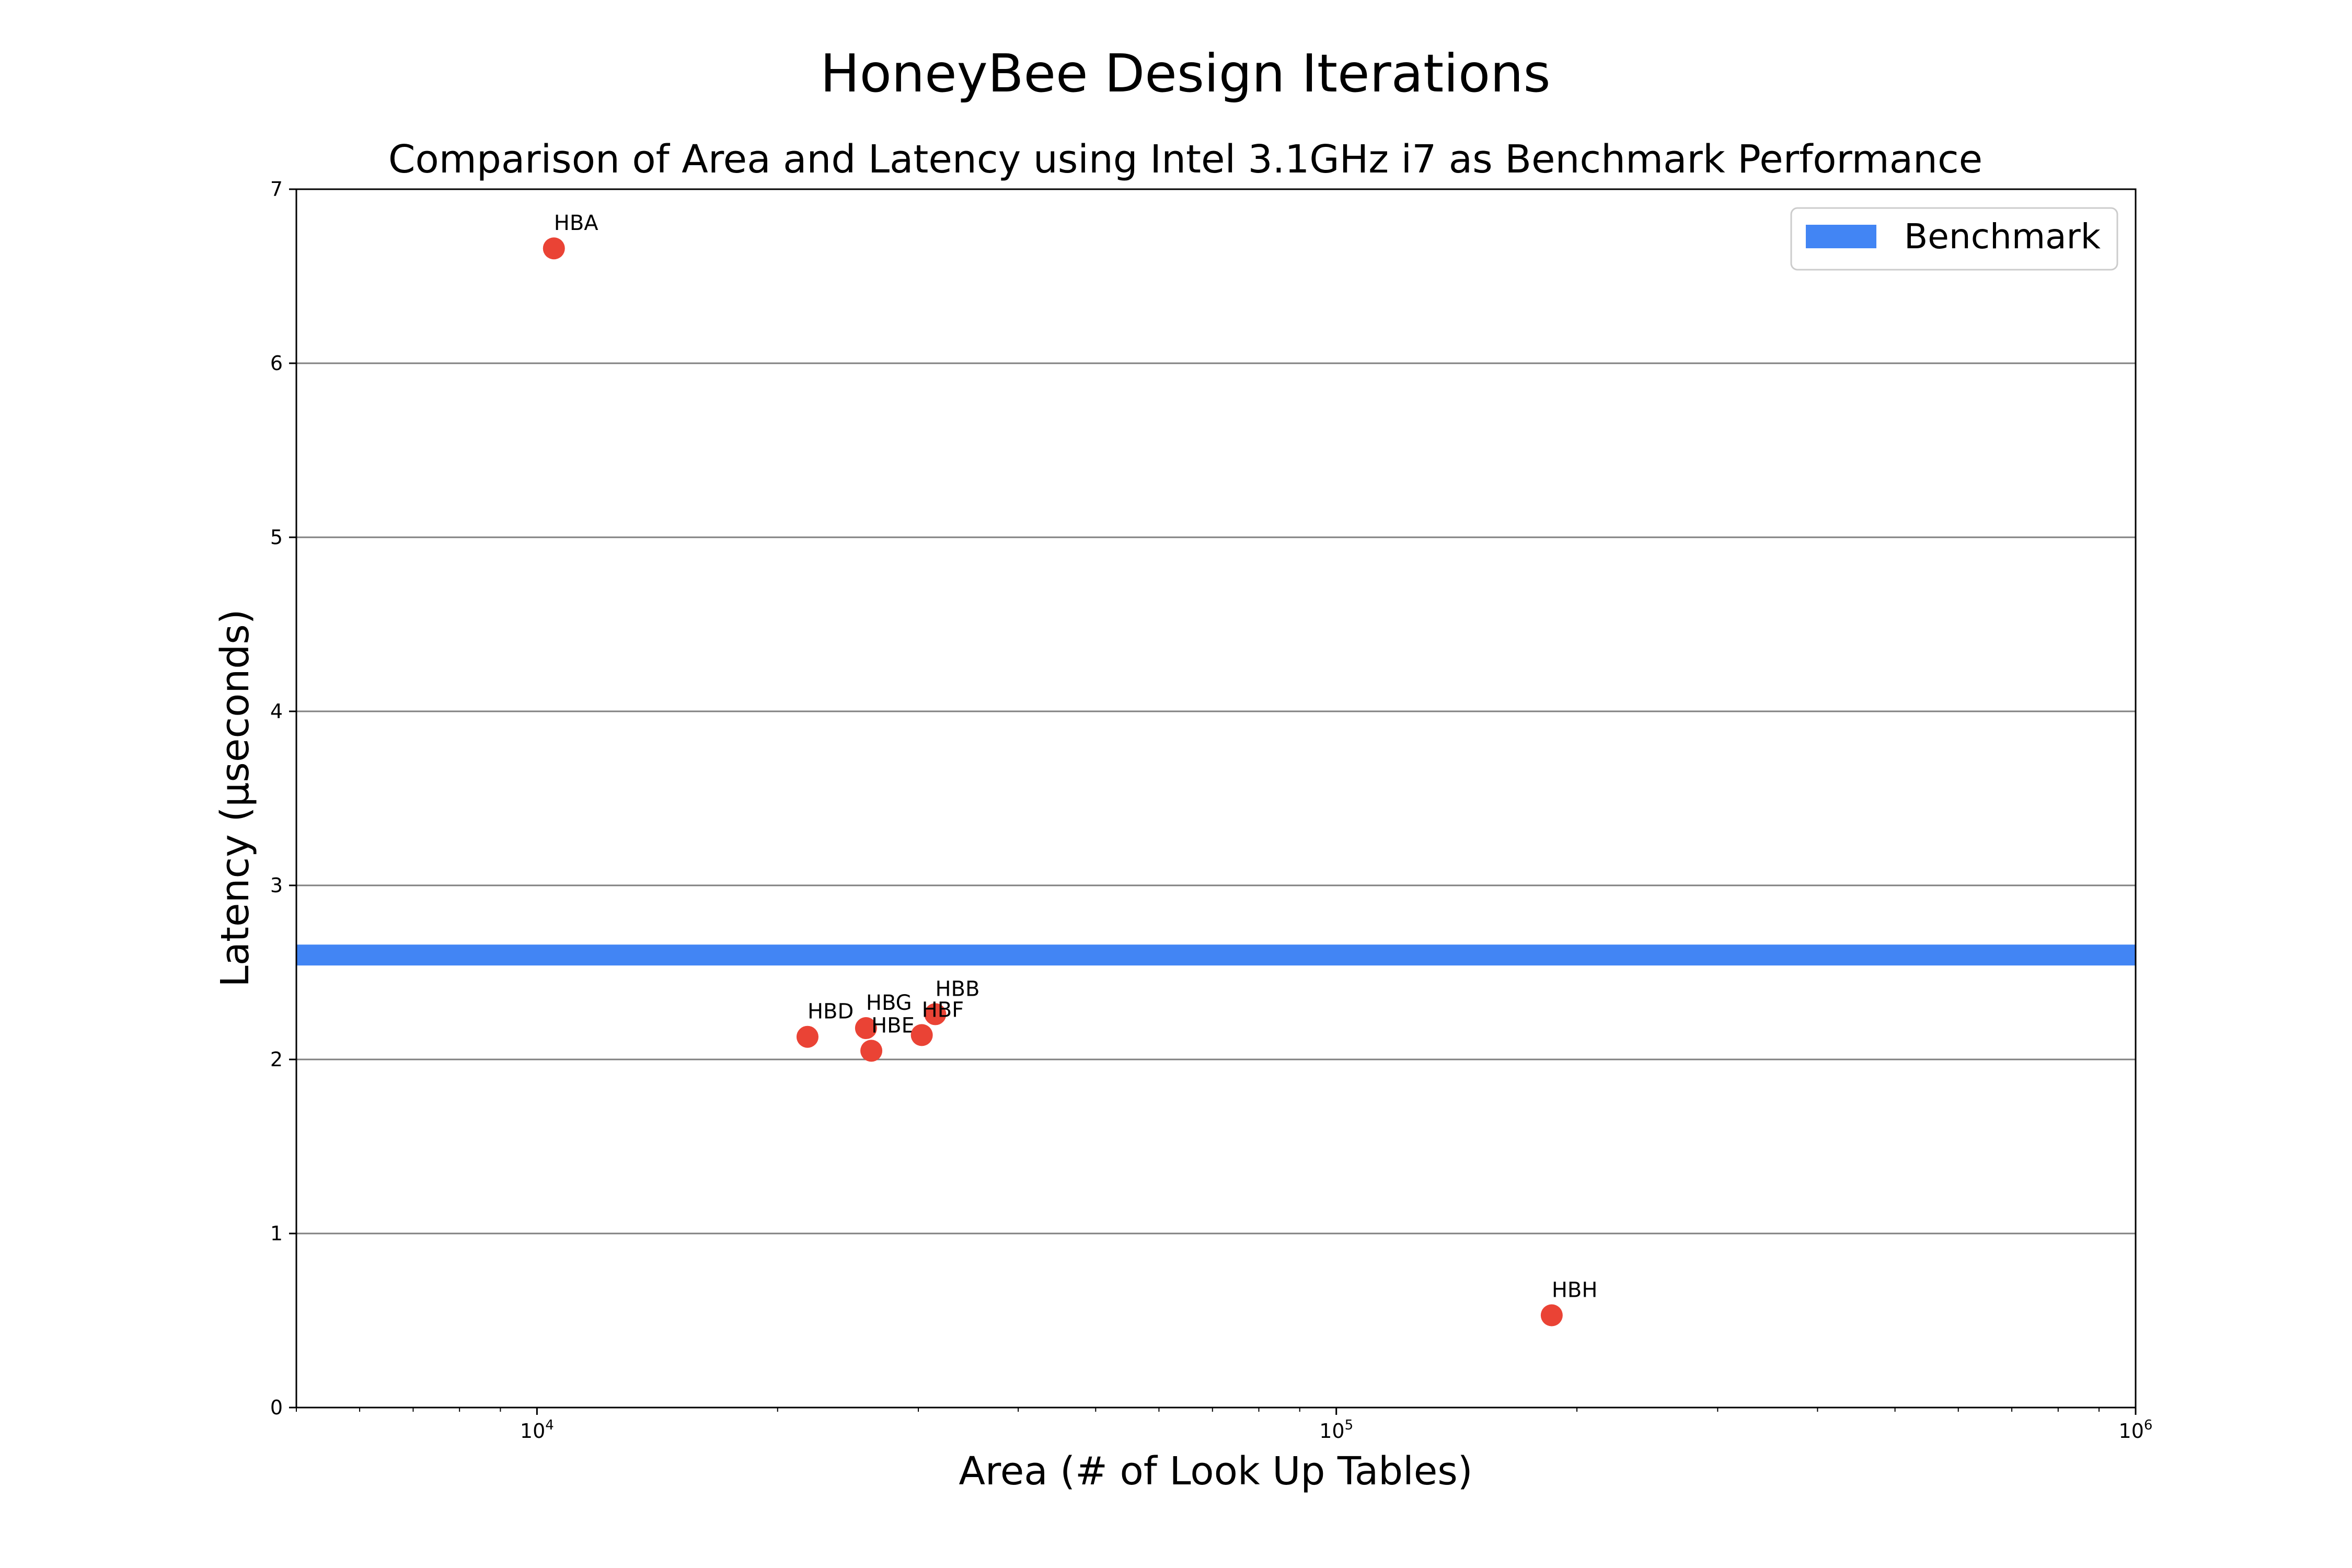 The width and height of the screenshot is (2352, 1568). What do you see at coordinates (889, 1003) in the screenshot?
I see `point-label-hbg: HBG` at bounding box center [889, 1003].